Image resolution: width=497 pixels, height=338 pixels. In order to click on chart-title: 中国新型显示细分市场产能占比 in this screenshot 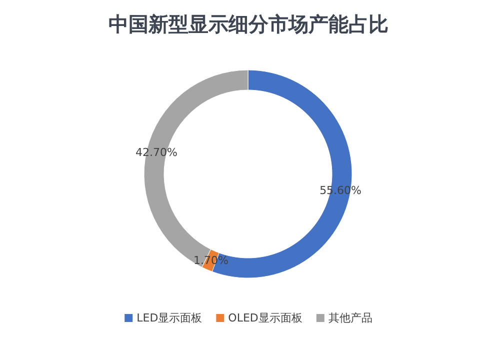, I will do `click(248, 24)`.